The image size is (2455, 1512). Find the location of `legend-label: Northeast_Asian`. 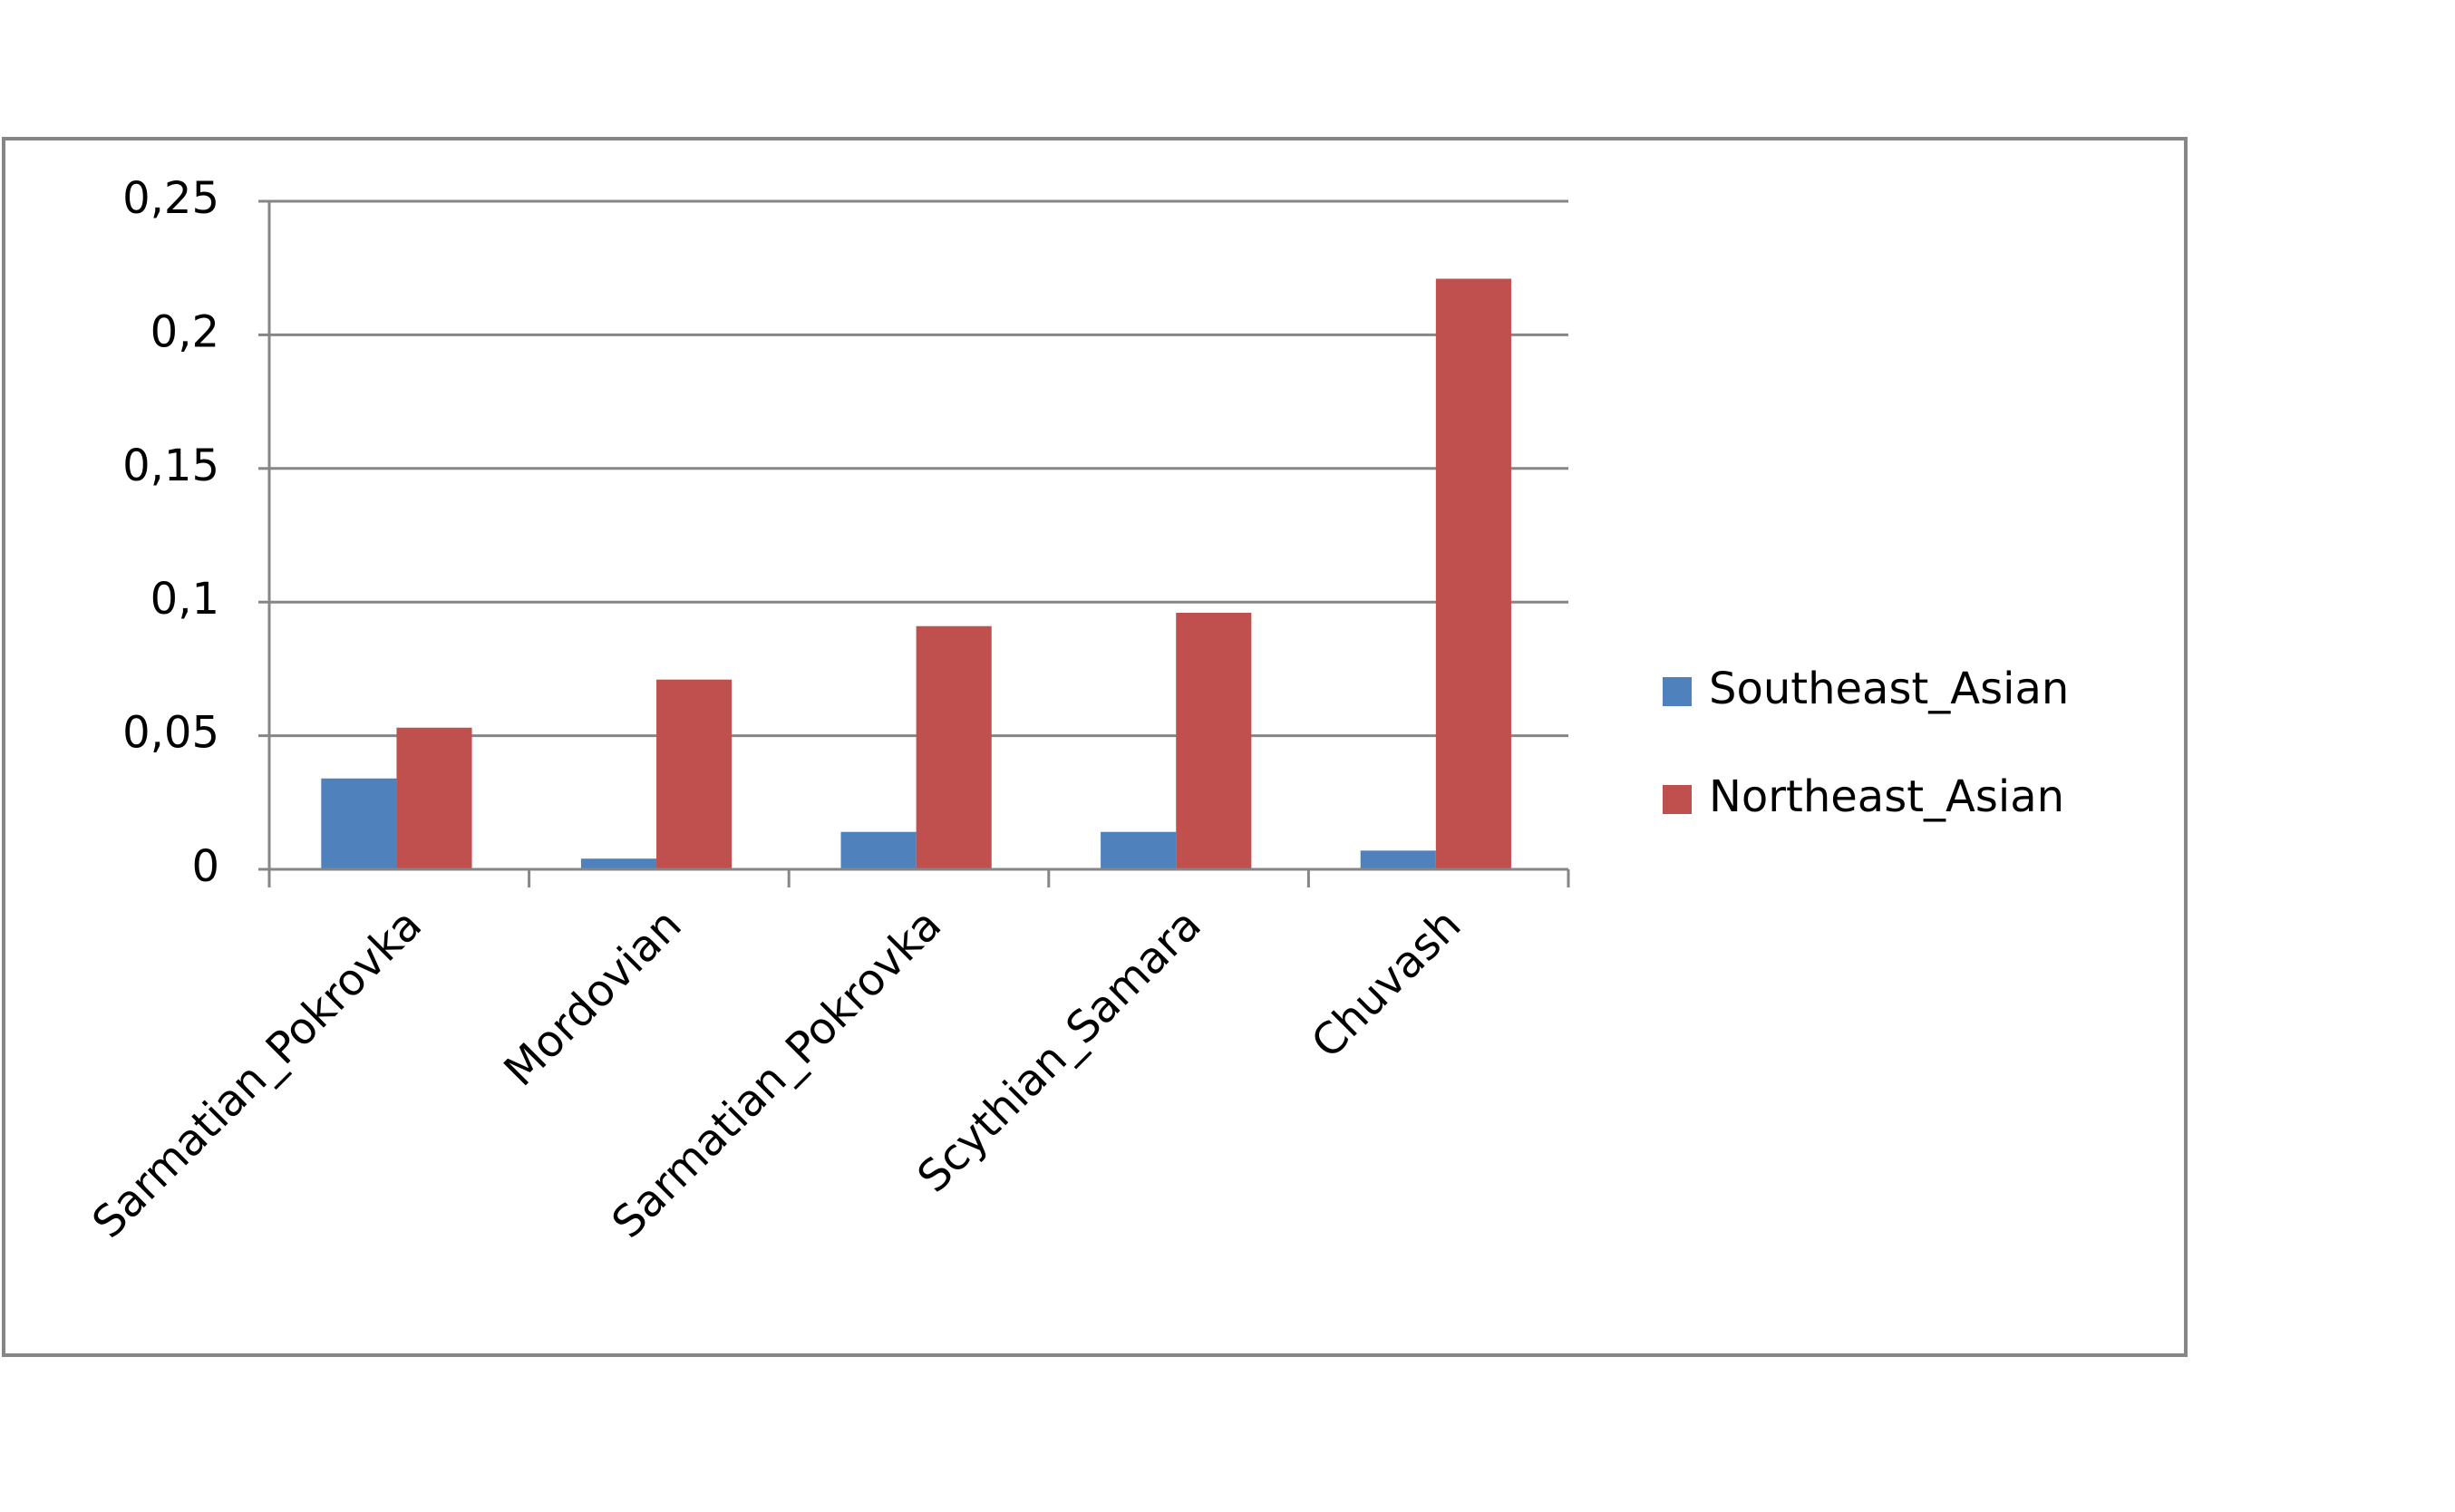

legend-label: Northeast_Asian is located at coordinates (1886, 796).